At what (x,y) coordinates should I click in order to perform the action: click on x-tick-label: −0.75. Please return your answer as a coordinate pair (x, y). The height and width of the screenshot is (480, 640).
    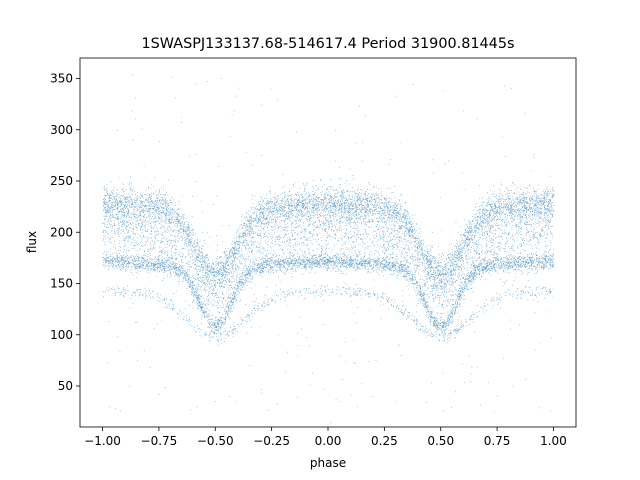
    Looking at the image, I should click on (159, 441).